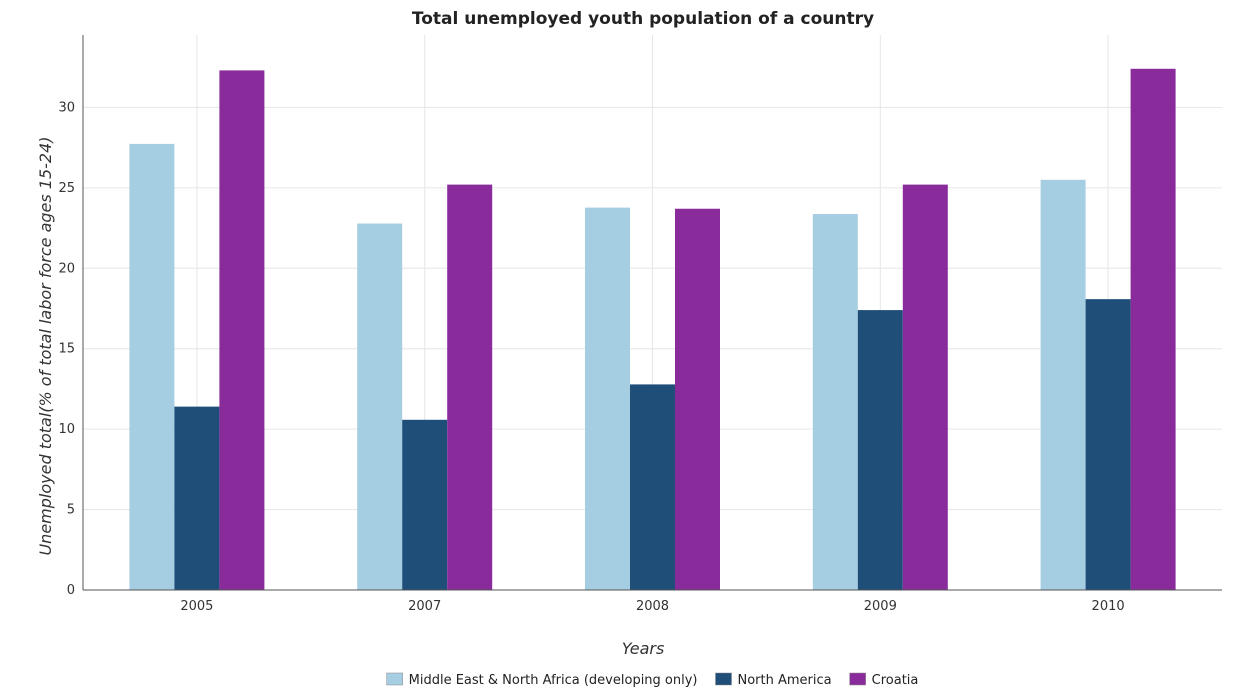 This screenshot has height=700, width=1233. I want to click on y-tick-label-6: 30, so click(66, 107).